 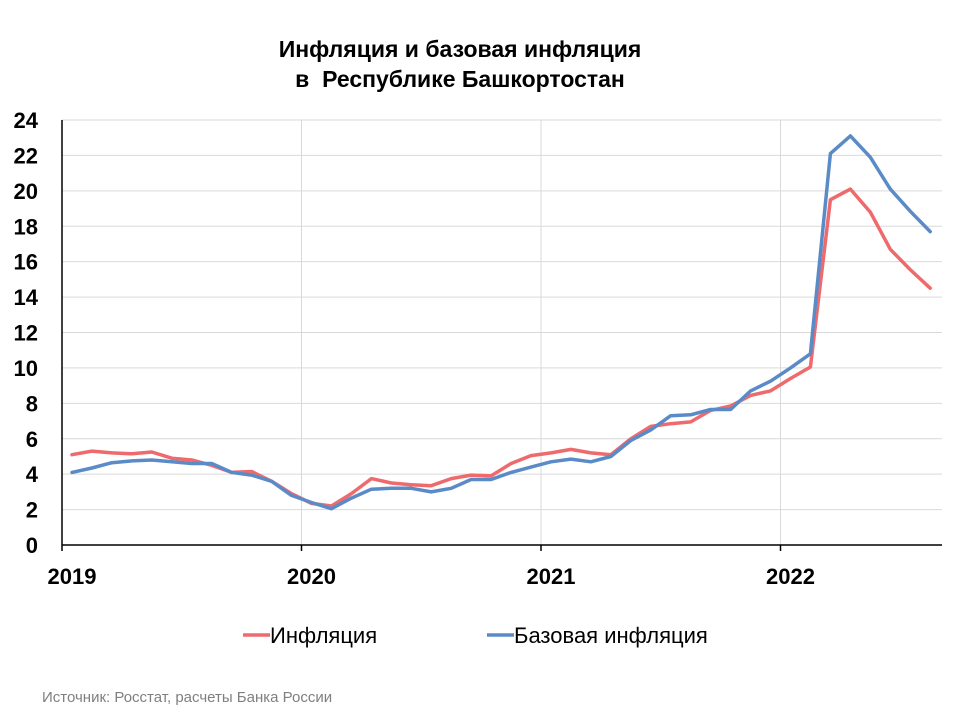 I want to click on x-tick-label: 2019, so click(x=72, y=576).